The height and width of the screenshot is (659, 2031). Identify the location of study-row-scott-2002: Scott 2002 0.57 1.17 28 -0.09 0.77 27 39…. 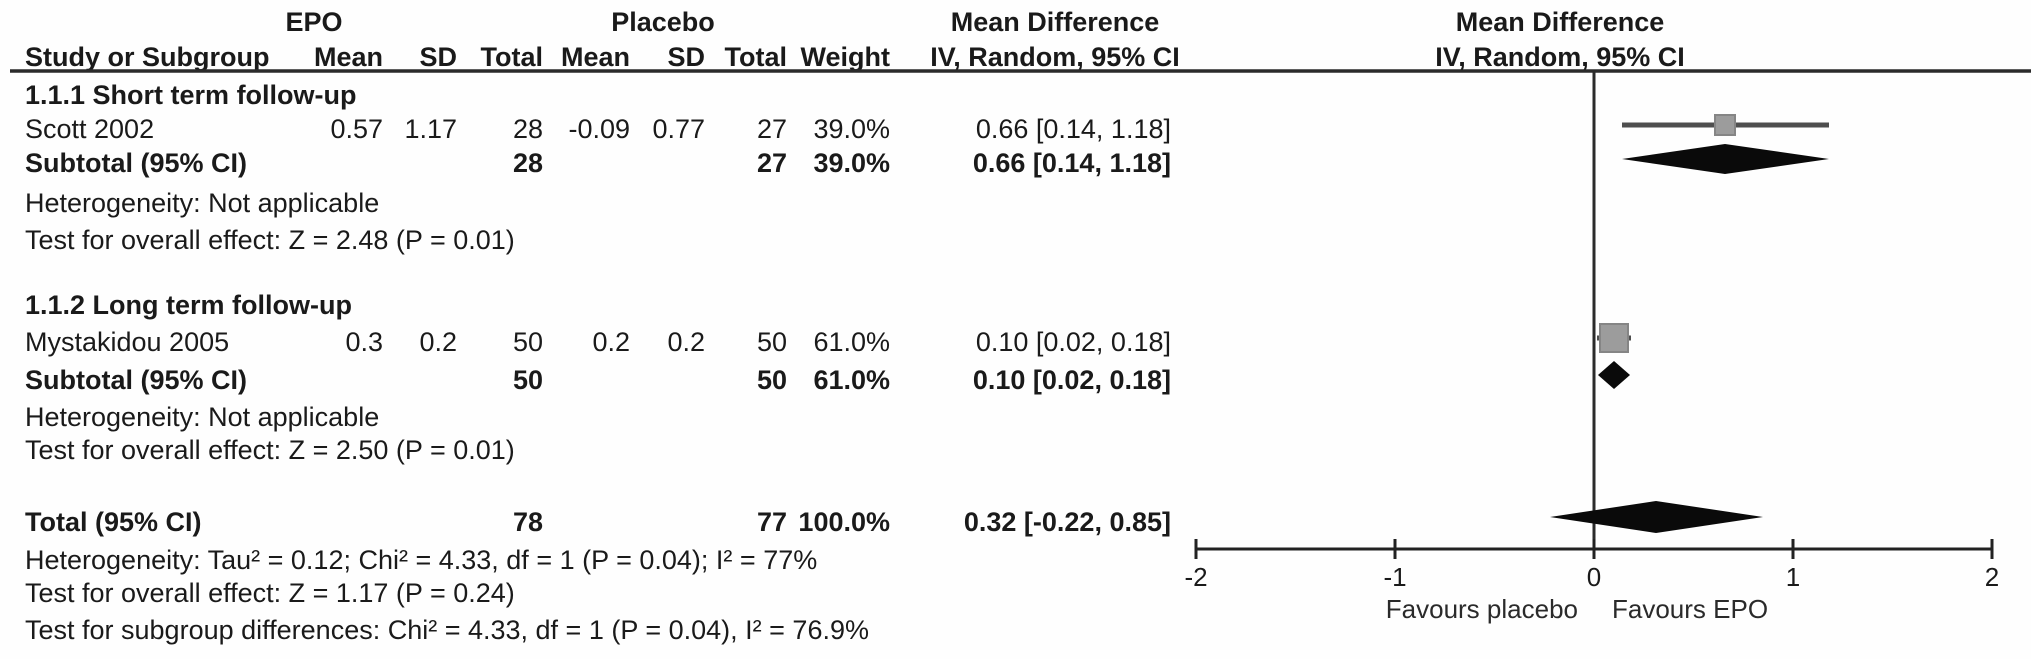
(1015, 129).